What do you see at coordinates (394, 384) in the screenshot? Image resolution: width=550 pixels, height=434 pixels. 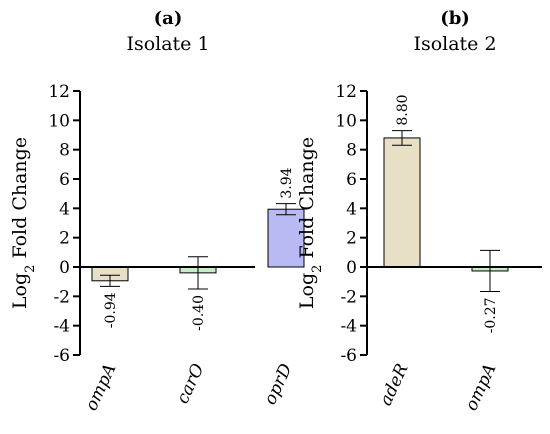 I see `x-category-label: adeR` at bounding box center [394, 384].